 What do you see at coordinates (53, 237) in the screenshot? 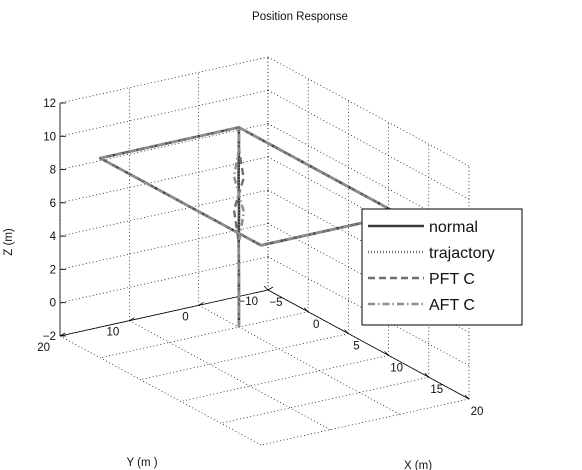
I see `z-tick-label: 4` at bounding box center [53, 237].